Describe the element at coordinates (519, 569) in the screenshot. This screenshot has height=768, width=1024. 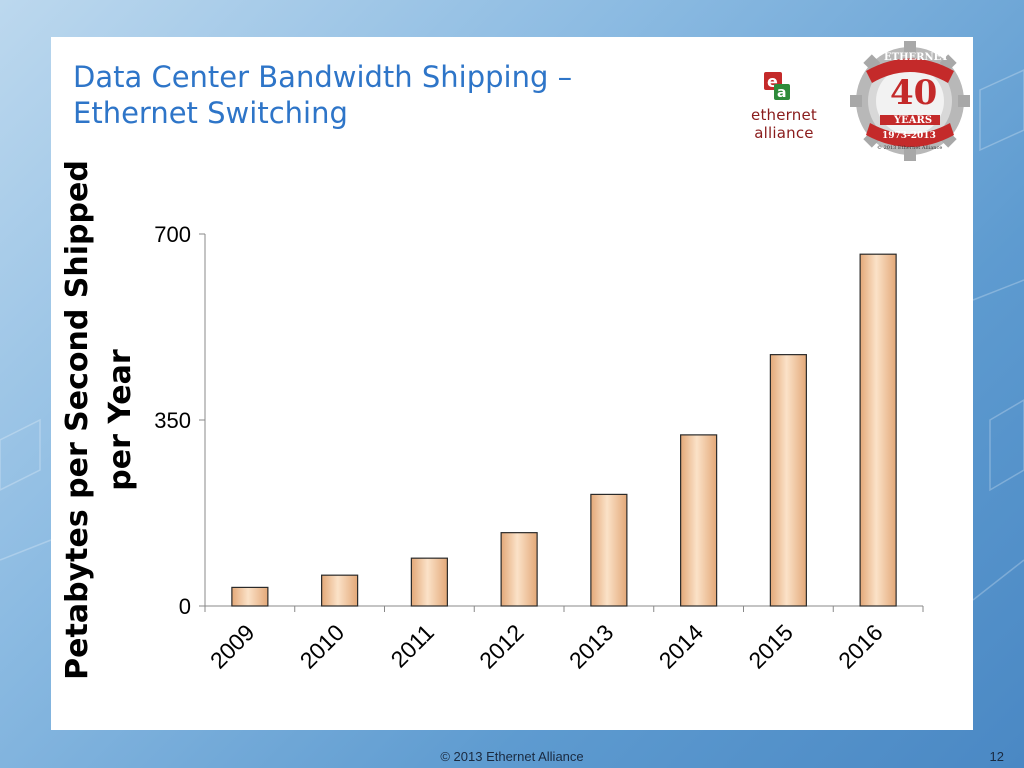
I see `bar-2012` at that location.